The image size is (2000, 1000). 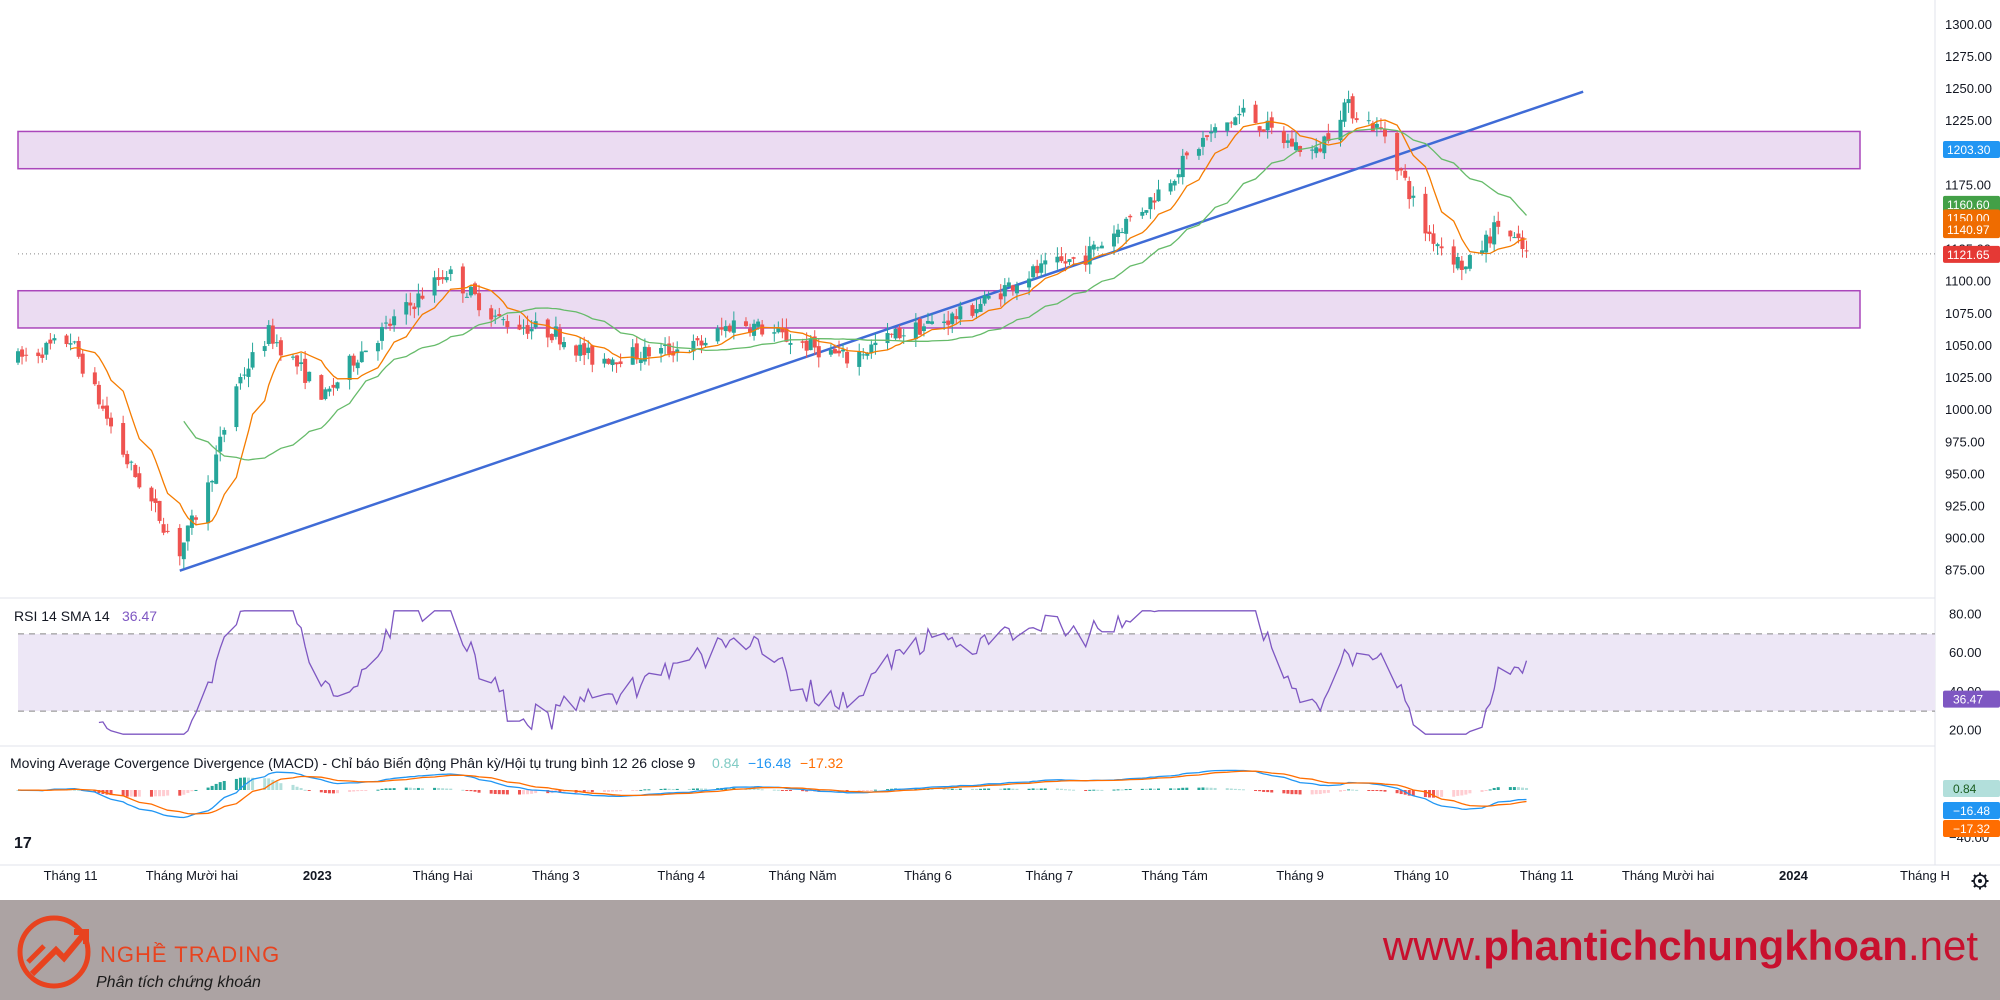 I want to click on price-tick-label: 1000.00, so click(x=1968, y=409).